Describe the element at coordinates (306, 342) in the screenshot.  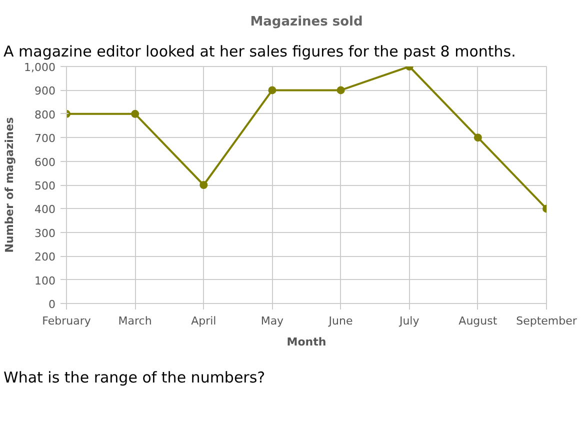
I see `x-axis-title: Month` at that location.